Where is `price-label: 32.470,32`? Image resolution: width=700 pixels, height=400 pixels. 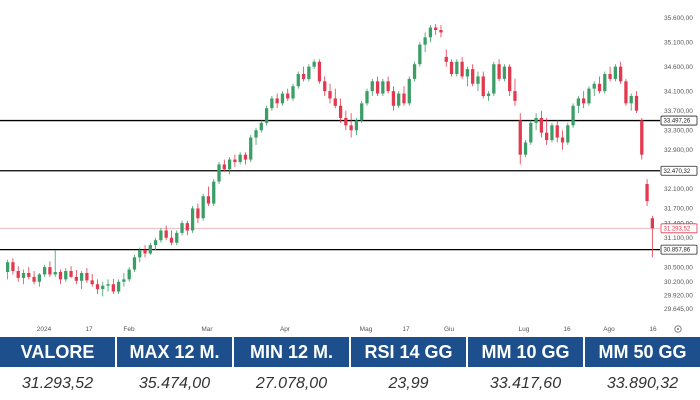 price-label: 32.470,32 is located at coordinates (677, 172).